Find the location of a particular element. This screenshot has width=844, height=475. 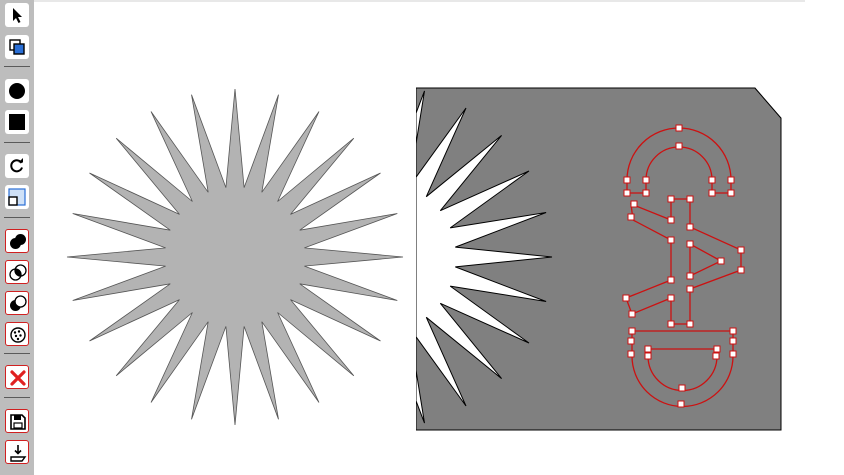

union-icon is located at coordinates (18, 241).